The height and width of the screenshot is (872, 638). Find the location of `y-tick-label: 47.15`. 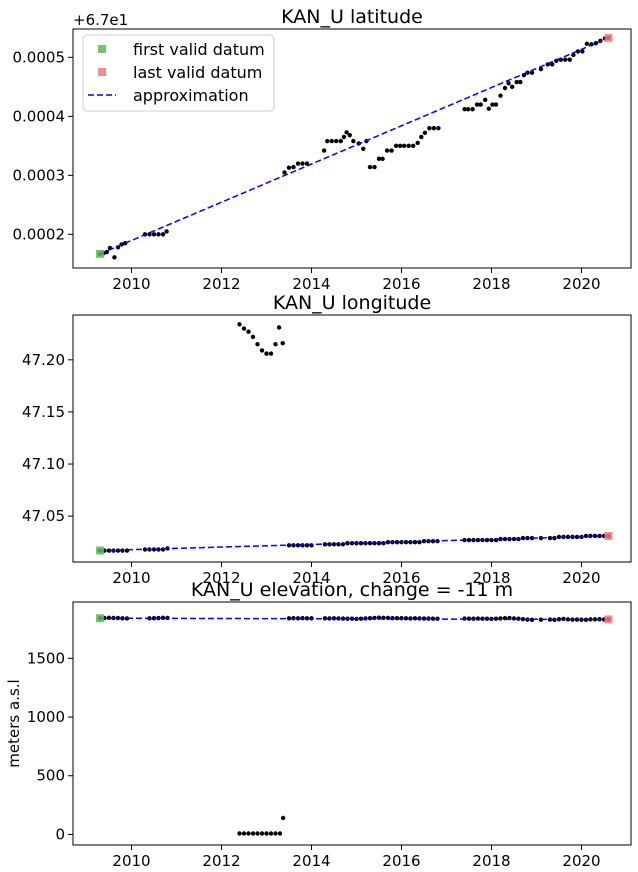

y-tick-label: 47.15 is located at coordinates (43, 412).